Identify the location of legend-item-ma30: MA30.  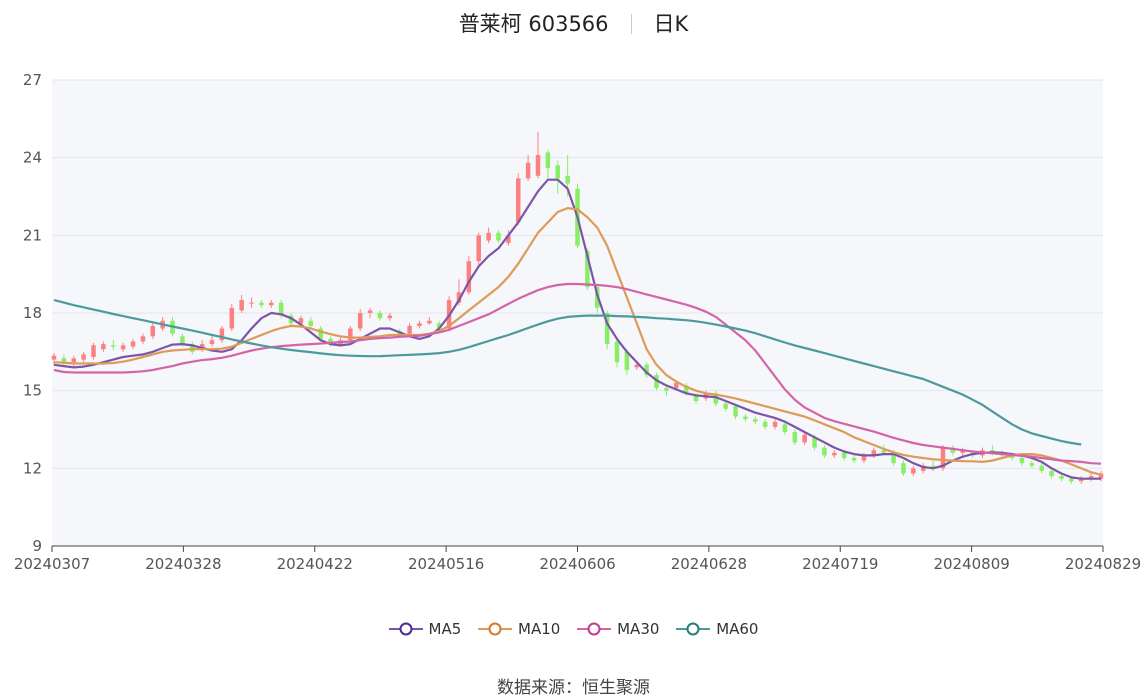
(618, 629).